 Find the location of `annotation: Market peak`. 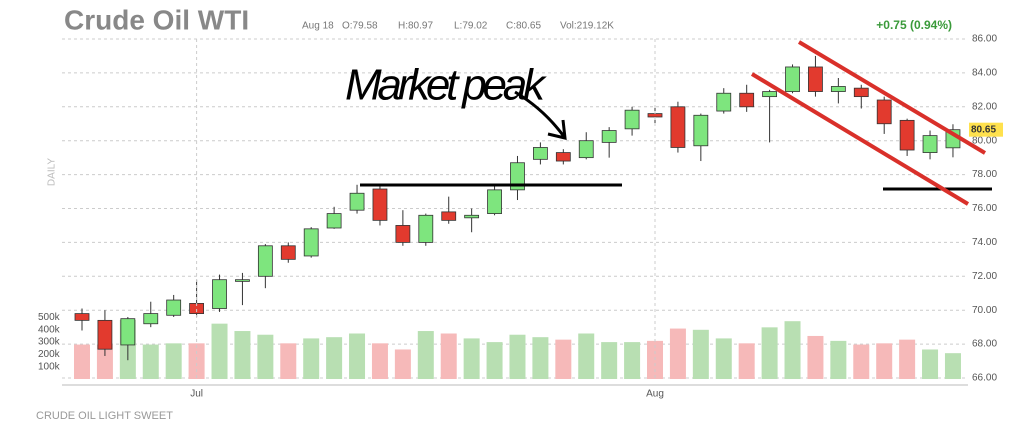

annotation: Market peak is located at coordinates (446, 85).